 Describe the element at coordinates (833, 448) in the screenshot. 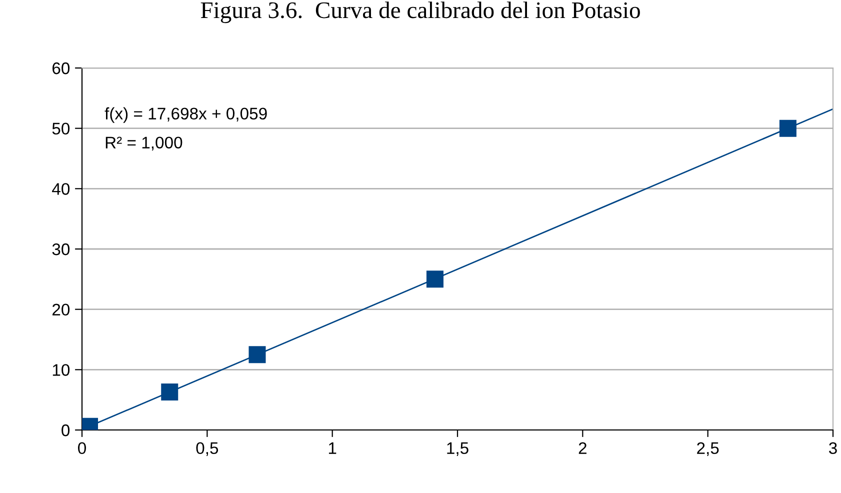

I see `x-tick-label: 3` at that location.